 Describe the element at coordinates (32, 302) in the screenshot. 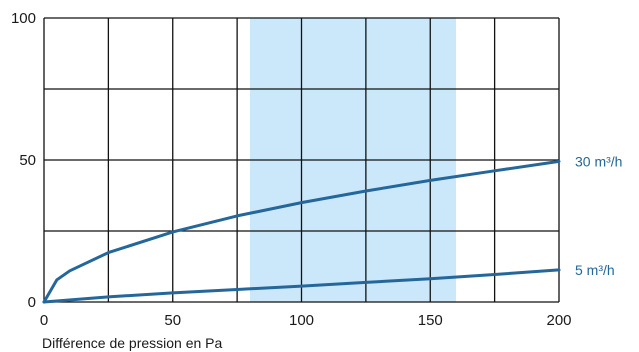

I see `y-tick-label: 0` at that location.